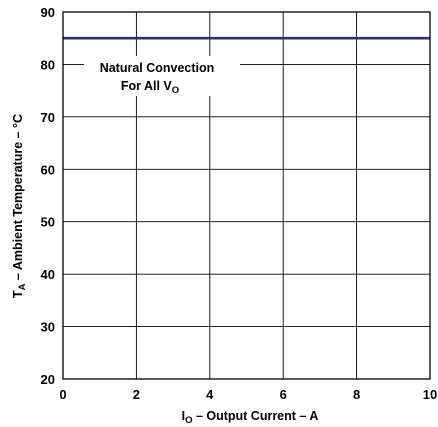 The height and width of the screenshot is (427, 438). What do you see at coordinates (430, 394) in the screenshot?
I see `x-tick-label: 10` at bounding box center [430, 394].